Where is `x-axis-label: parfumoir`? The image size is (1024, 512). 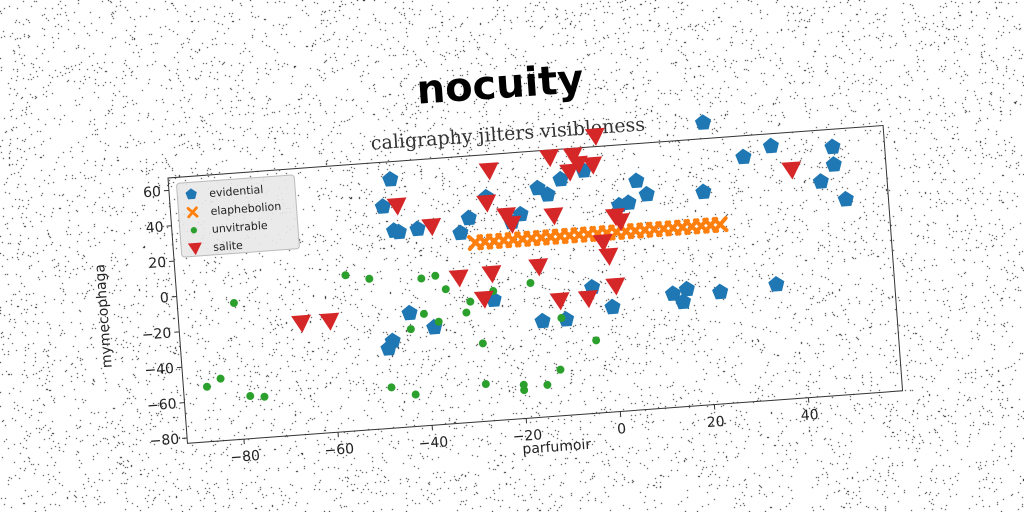
x-axis-label: parfumoir is located at coordinates (557, 447).